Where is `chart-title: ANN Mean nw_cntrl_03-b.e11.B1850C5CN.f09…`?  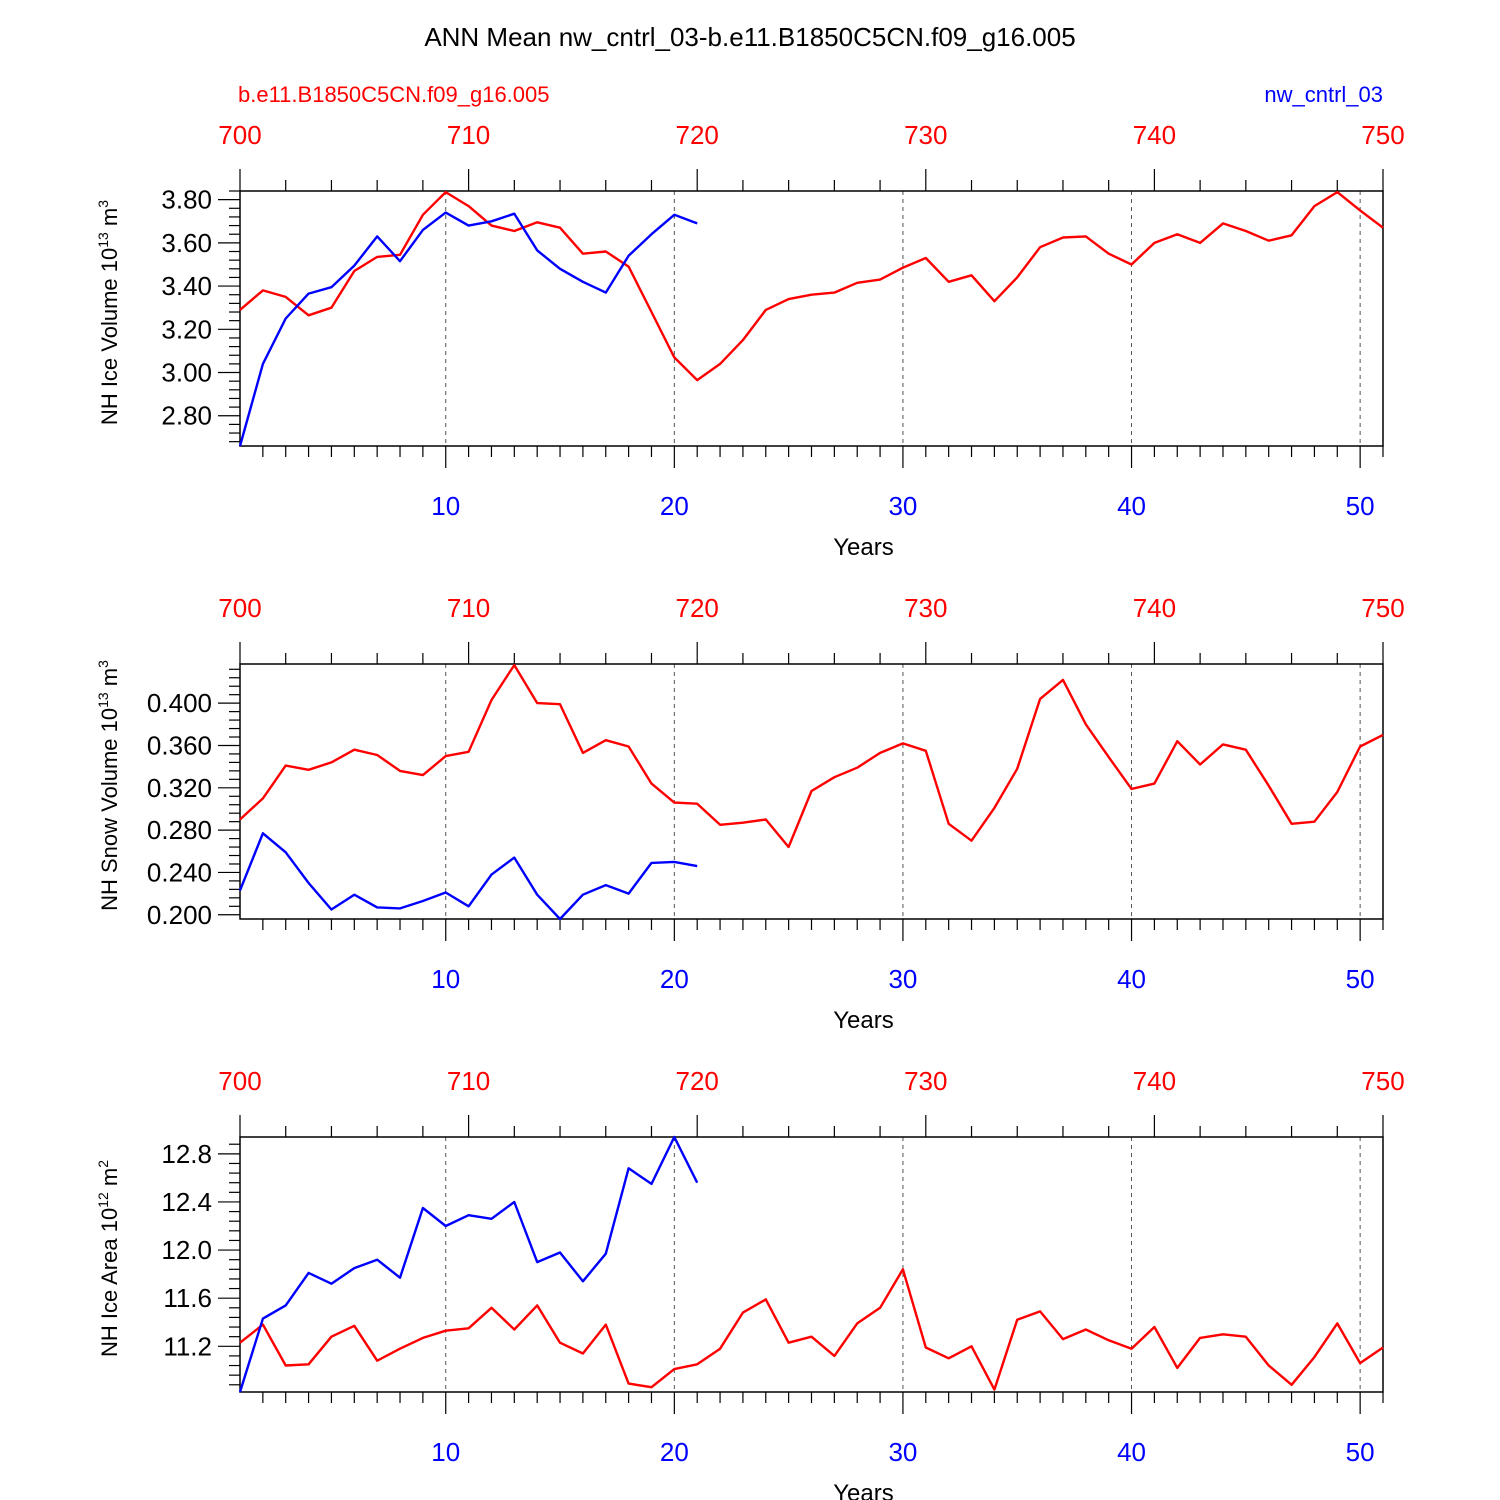 chart-title: ANN Mean nw_cntrl_03-b.e11.B1850C5CN.f09… is located at coordinates (749, 37).